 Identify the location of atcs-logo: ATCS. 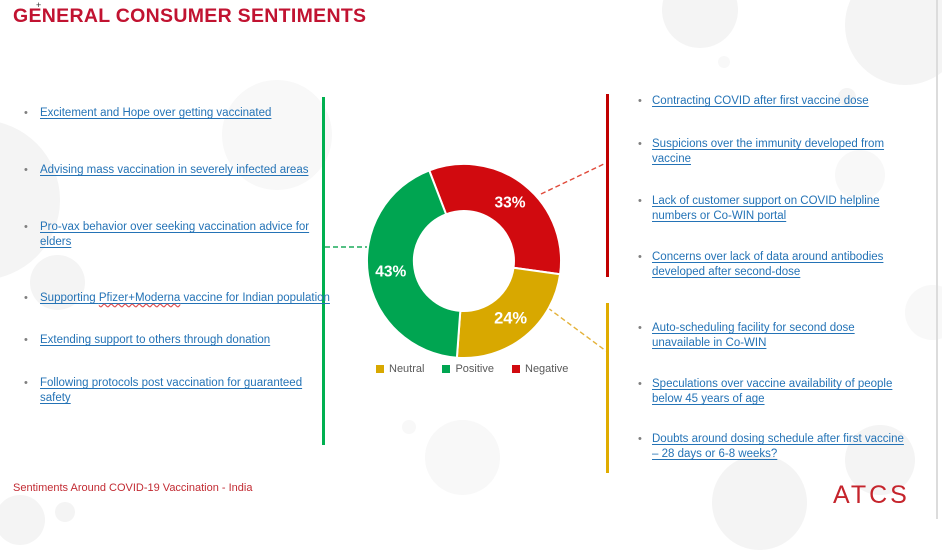
(871, 495).